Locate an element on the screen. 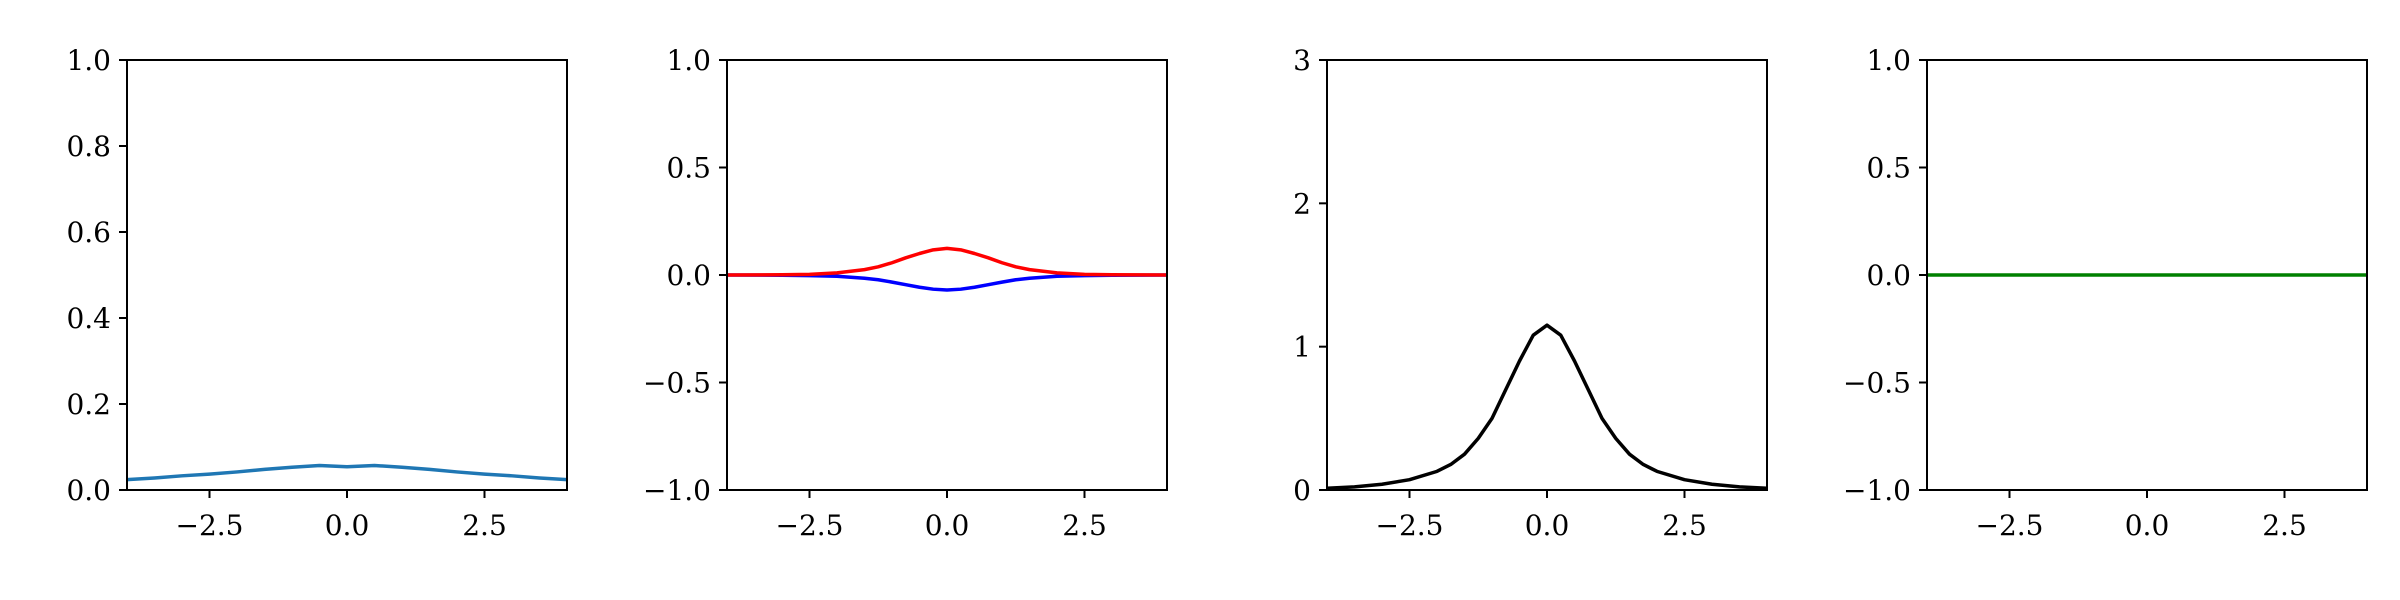  y-tick-label: 0.8 is located at coordinates (88, 146).